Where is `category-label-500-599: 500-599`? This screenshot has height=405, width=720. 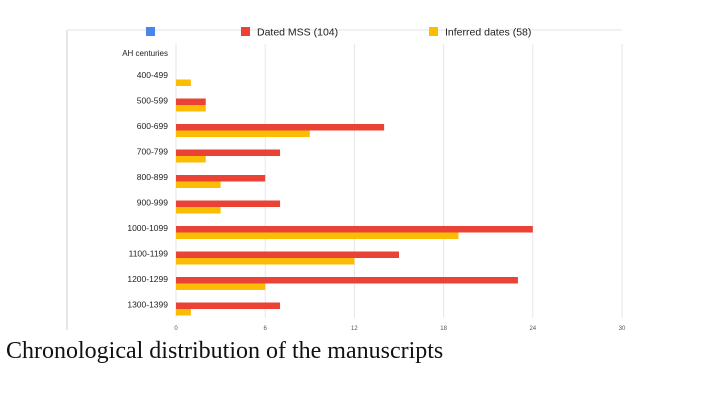
category-label-500-599: 500-599 is located at coordinates (152, 101).